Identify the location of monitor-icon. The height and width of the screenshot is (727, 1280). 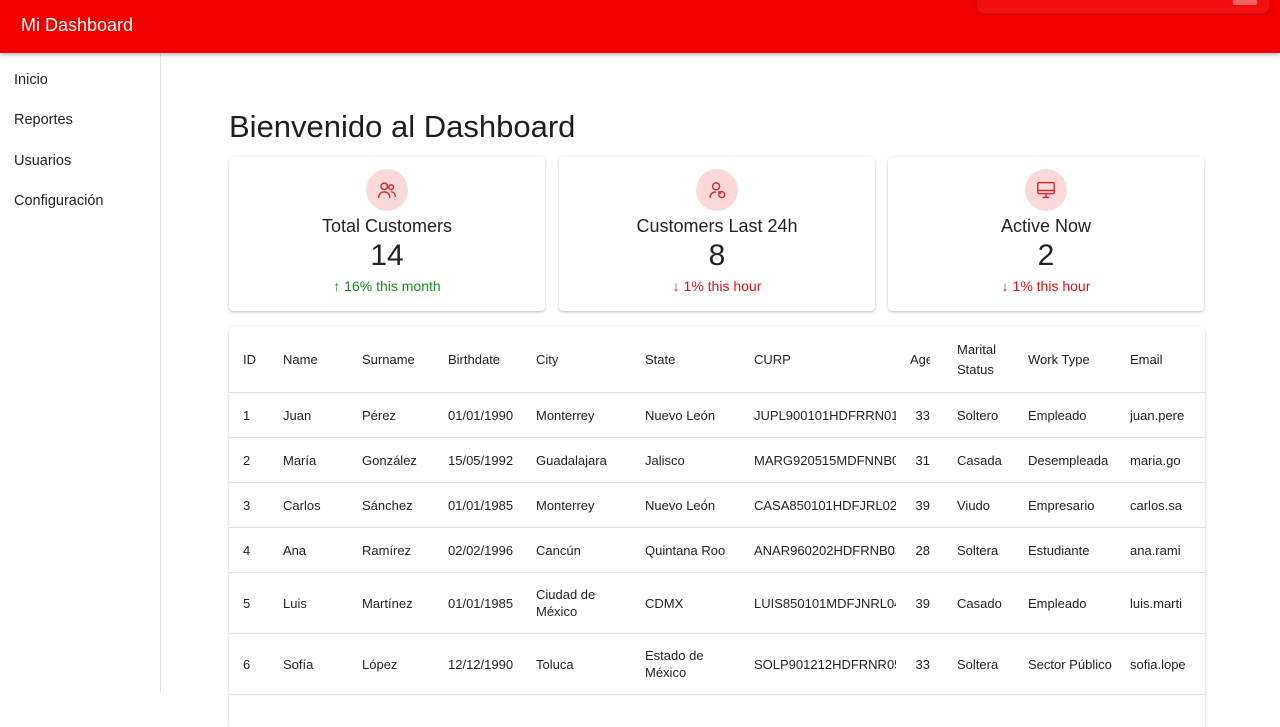
(1046, 190).